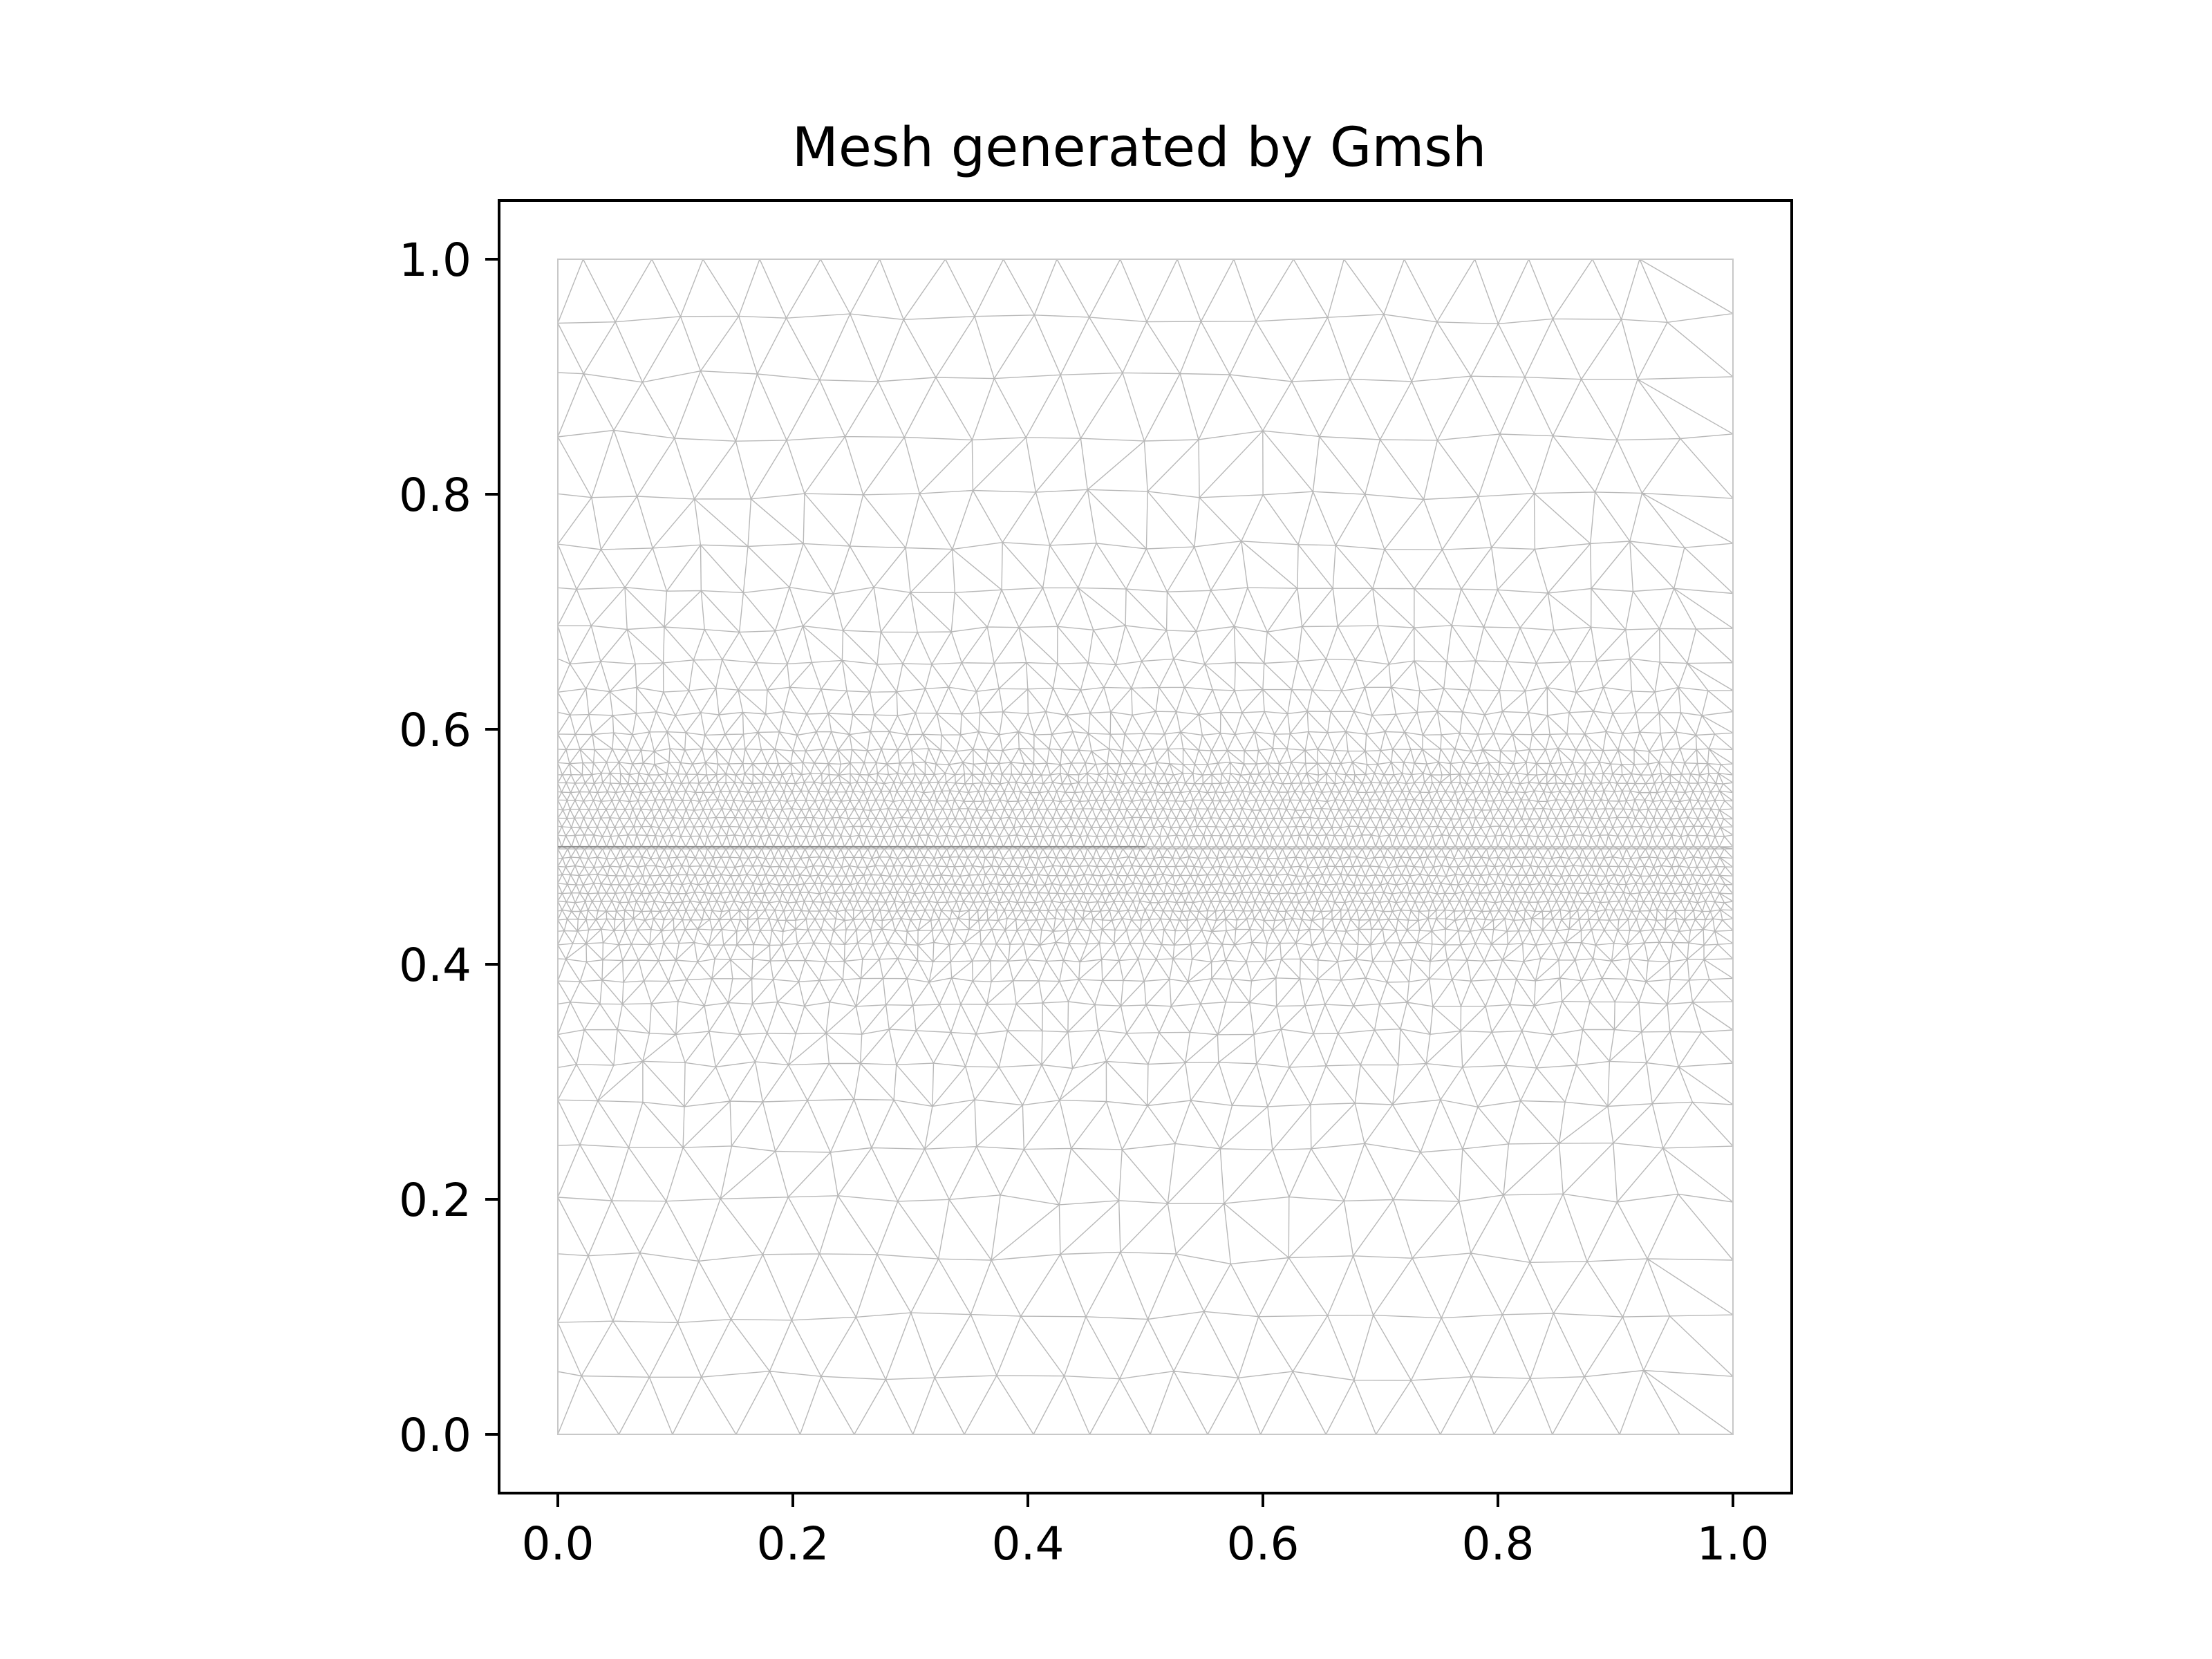 The height and width of the screenshot is (1659, 2212). I want to click on y-axis: 0.0 0.2 0.4 0.6 0.8 1.0, so click(449, 848).